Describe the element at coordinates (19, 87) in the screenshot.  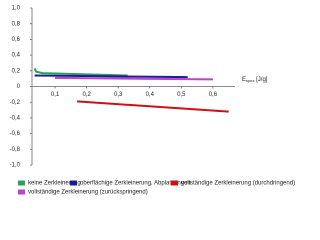
I see `y-tick-label: 0` at that location.